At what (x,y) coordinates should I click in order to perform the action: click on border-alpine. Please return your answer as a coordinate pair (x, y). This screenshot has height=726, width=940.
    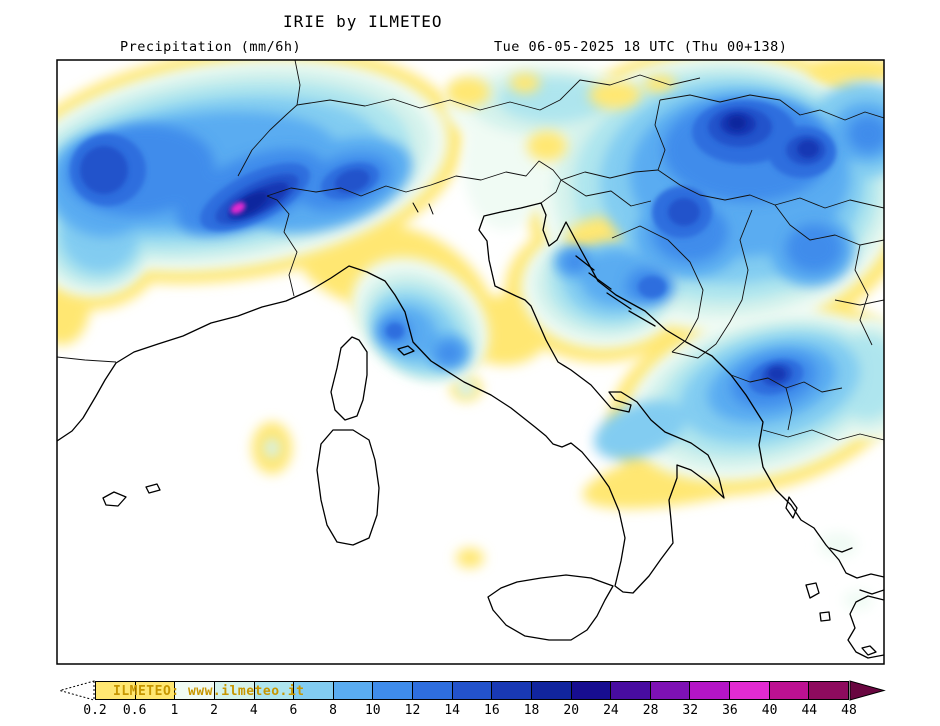
    Looking at the image, I should click on (414, 182).